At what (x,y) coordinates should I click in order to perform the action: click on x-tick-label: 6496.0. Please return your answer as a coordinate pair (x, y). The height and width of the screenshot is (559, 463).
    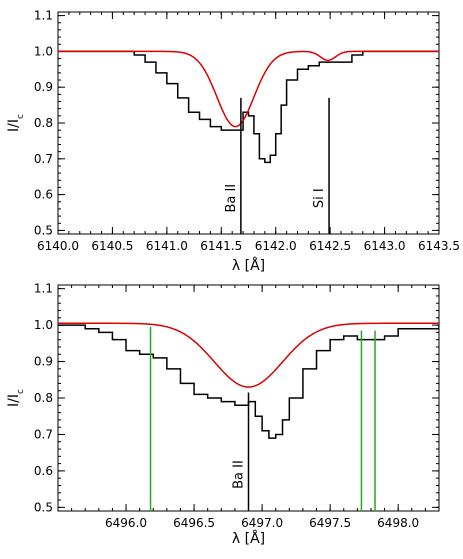
    Looking at the image, I should click on (126, 523).